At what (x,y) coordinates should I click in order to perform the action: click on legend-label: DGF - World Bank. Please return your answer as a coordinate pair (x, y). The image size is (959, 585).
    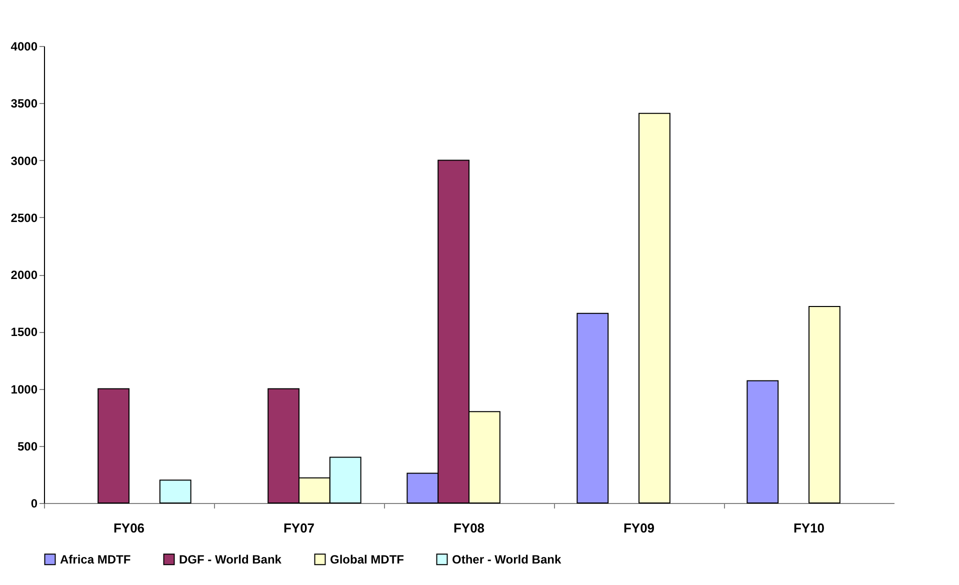
    Looking at the image, I should click on (230, 559).